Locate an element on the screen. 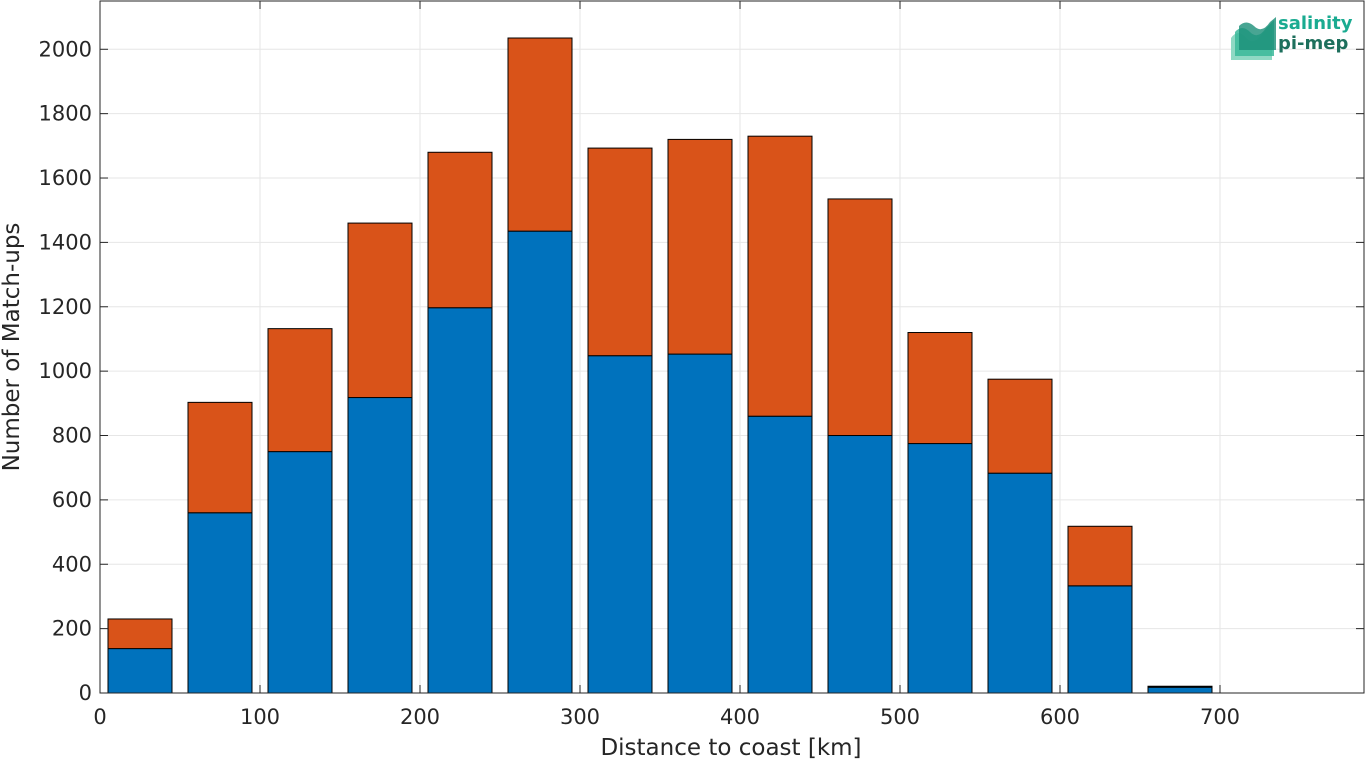 Image resolution: width=1365 pixels, height=761 pixels. x-tick-label: 300 is located at coordinates (580, 717).